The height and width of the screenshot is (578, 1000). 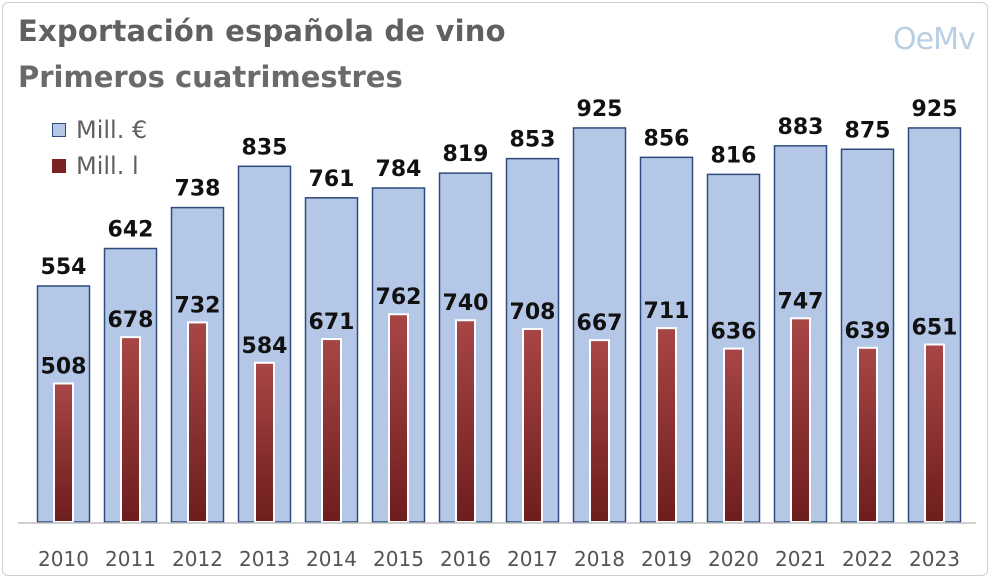 I want to click on legend-item-eur: Mill. €, so click(x=99, y=130).